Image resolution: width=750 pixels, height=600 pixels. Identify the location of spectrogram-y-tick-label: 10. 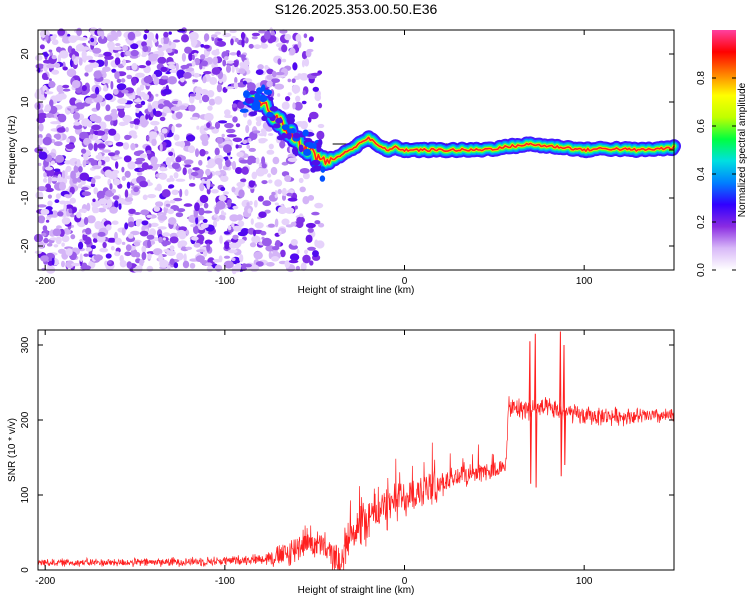
(25, 102).